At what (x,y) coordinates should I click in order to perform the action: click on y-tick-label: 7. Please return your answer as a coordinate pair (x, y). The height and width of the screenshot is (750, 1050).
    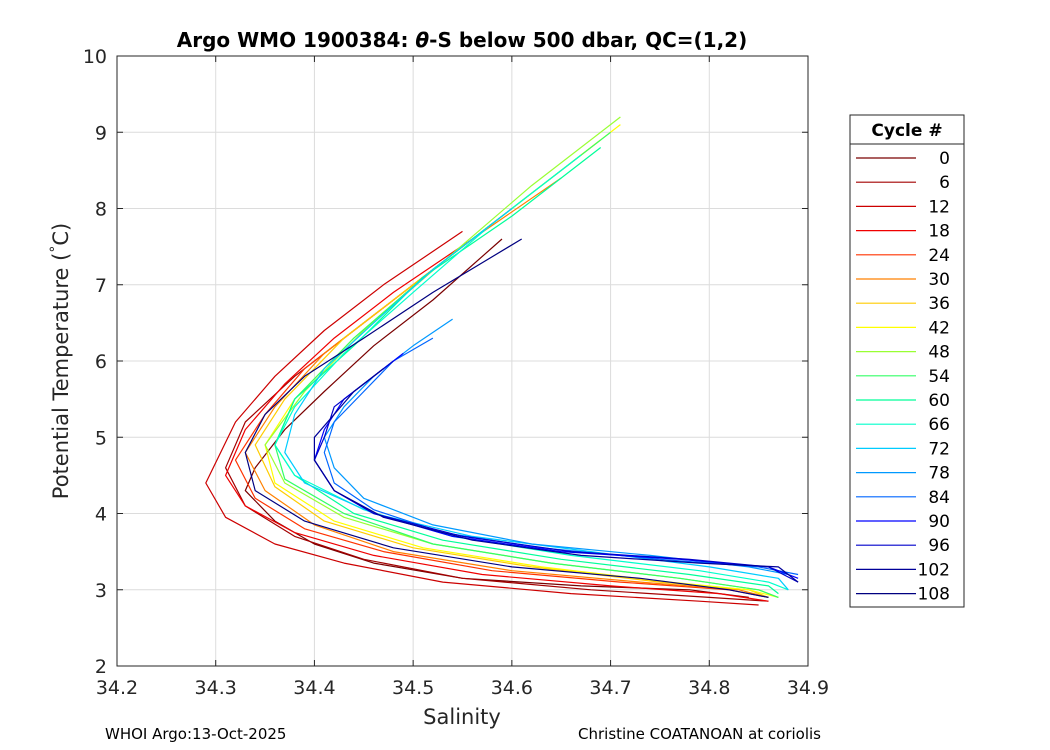
    Looking at the image, I should click on (101, 286).